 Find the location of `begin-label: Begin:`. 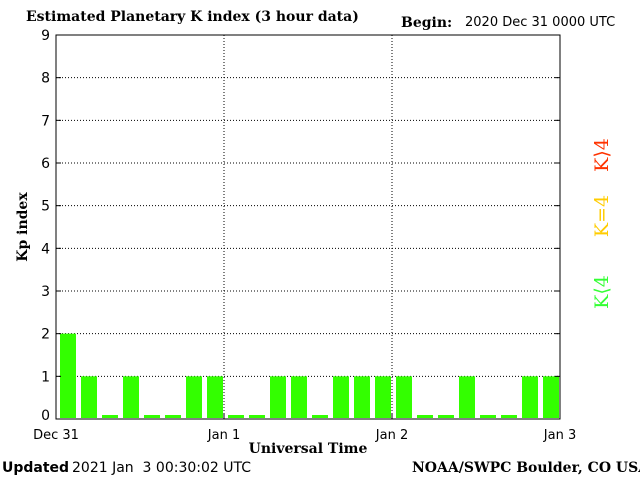

begin-label: Begin: is located at coordinates (427, 23).